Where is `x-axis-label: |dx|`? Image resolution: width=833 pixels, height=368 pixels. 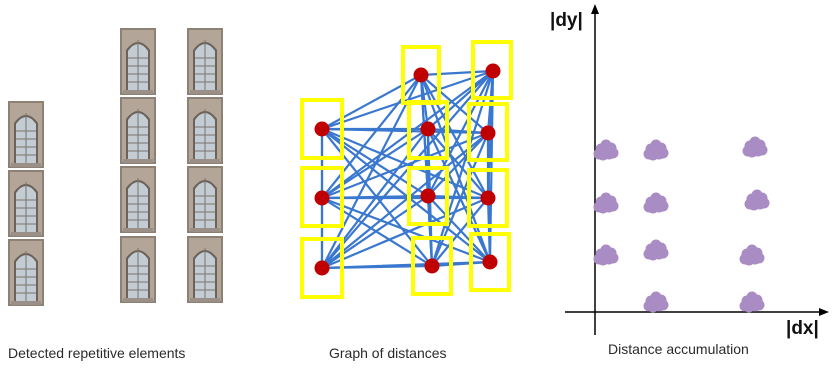
x-axis-label: |dx| is located at coordinates (802, 328).